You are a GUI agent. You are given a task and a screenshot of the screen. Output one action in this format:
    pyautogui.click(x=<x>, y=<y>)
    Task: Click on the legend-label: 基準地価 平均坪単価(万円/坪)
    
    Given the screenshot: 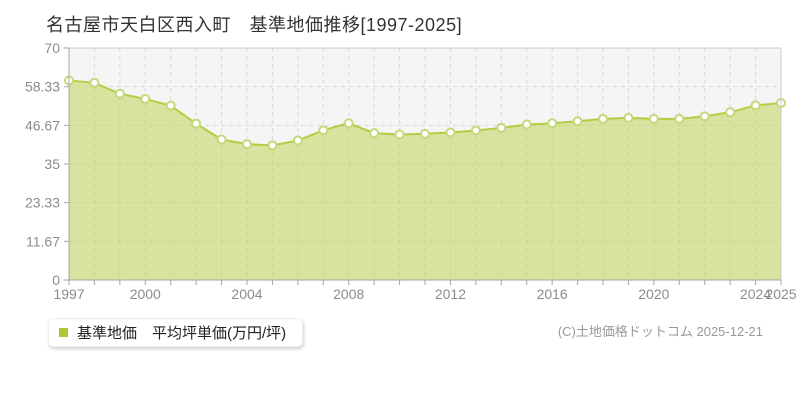 What is the action you would take?
    pyautogui.click(x=182, y=333)
    